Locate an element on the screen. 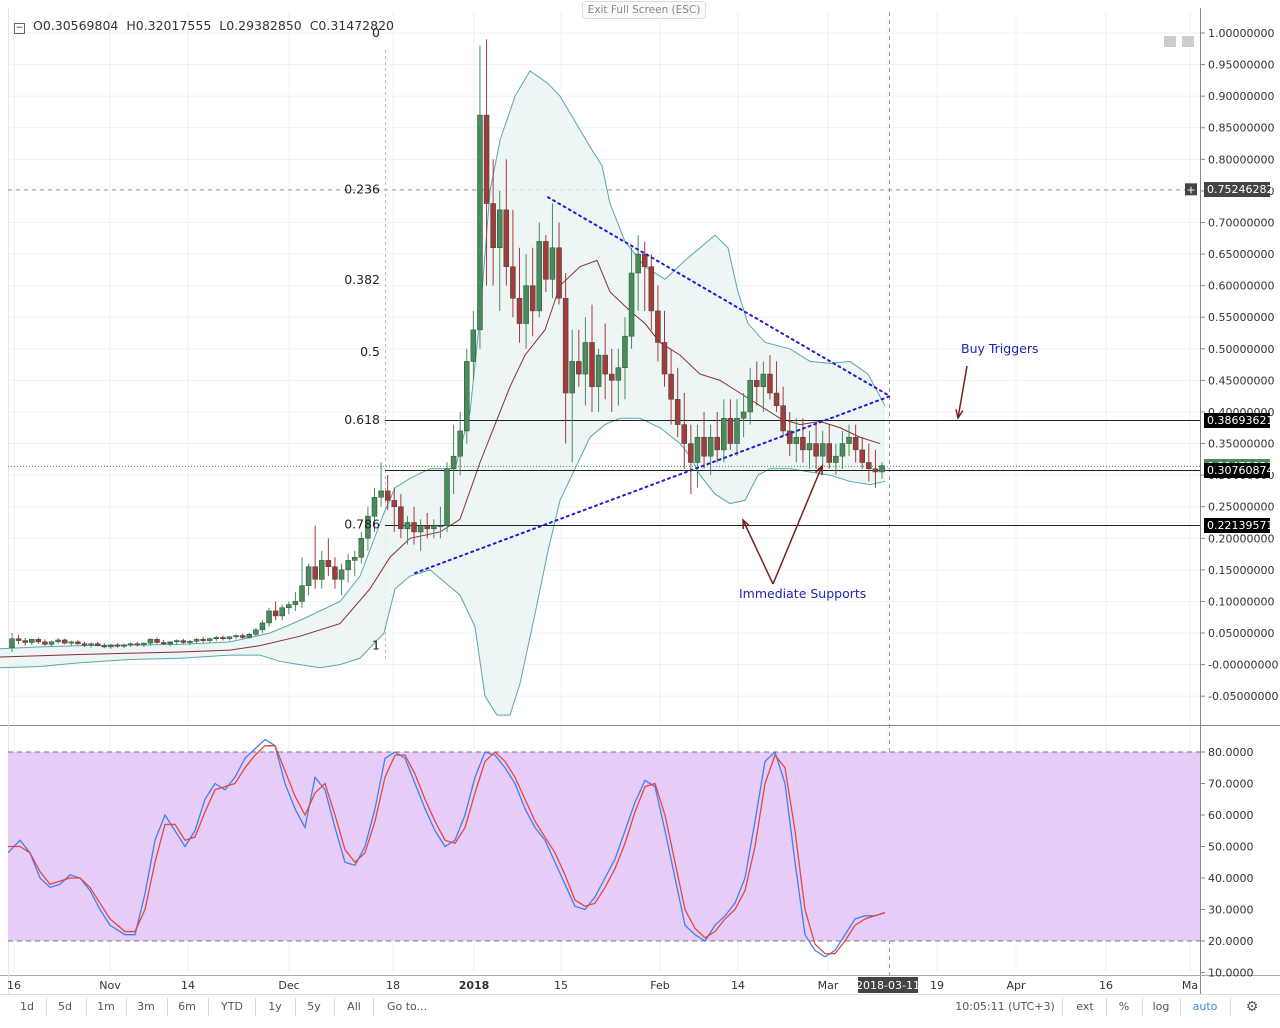  time-tick-label: Dec is located at coordinates (288, 985).